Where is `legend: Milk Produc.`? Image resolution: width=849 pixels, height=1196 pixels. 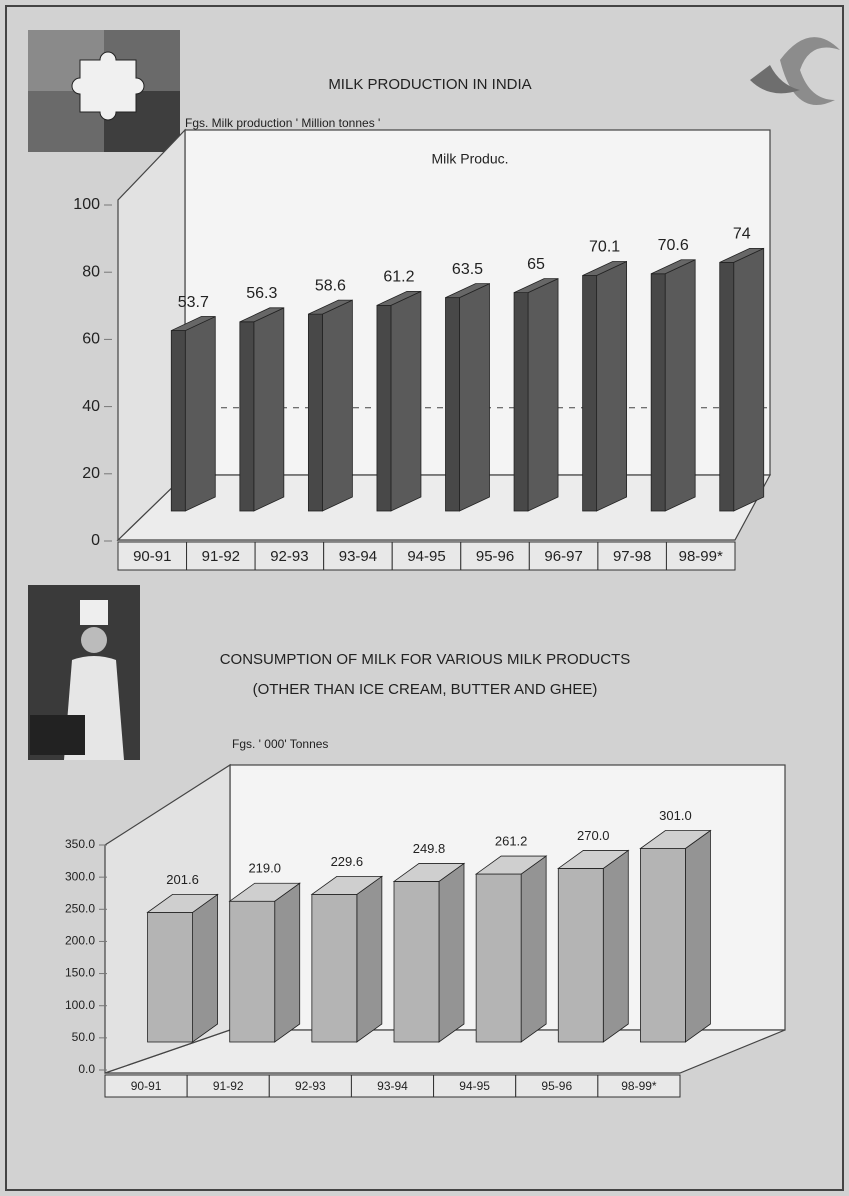 legend: Milk Produc. is located at coordinates (469, 159).